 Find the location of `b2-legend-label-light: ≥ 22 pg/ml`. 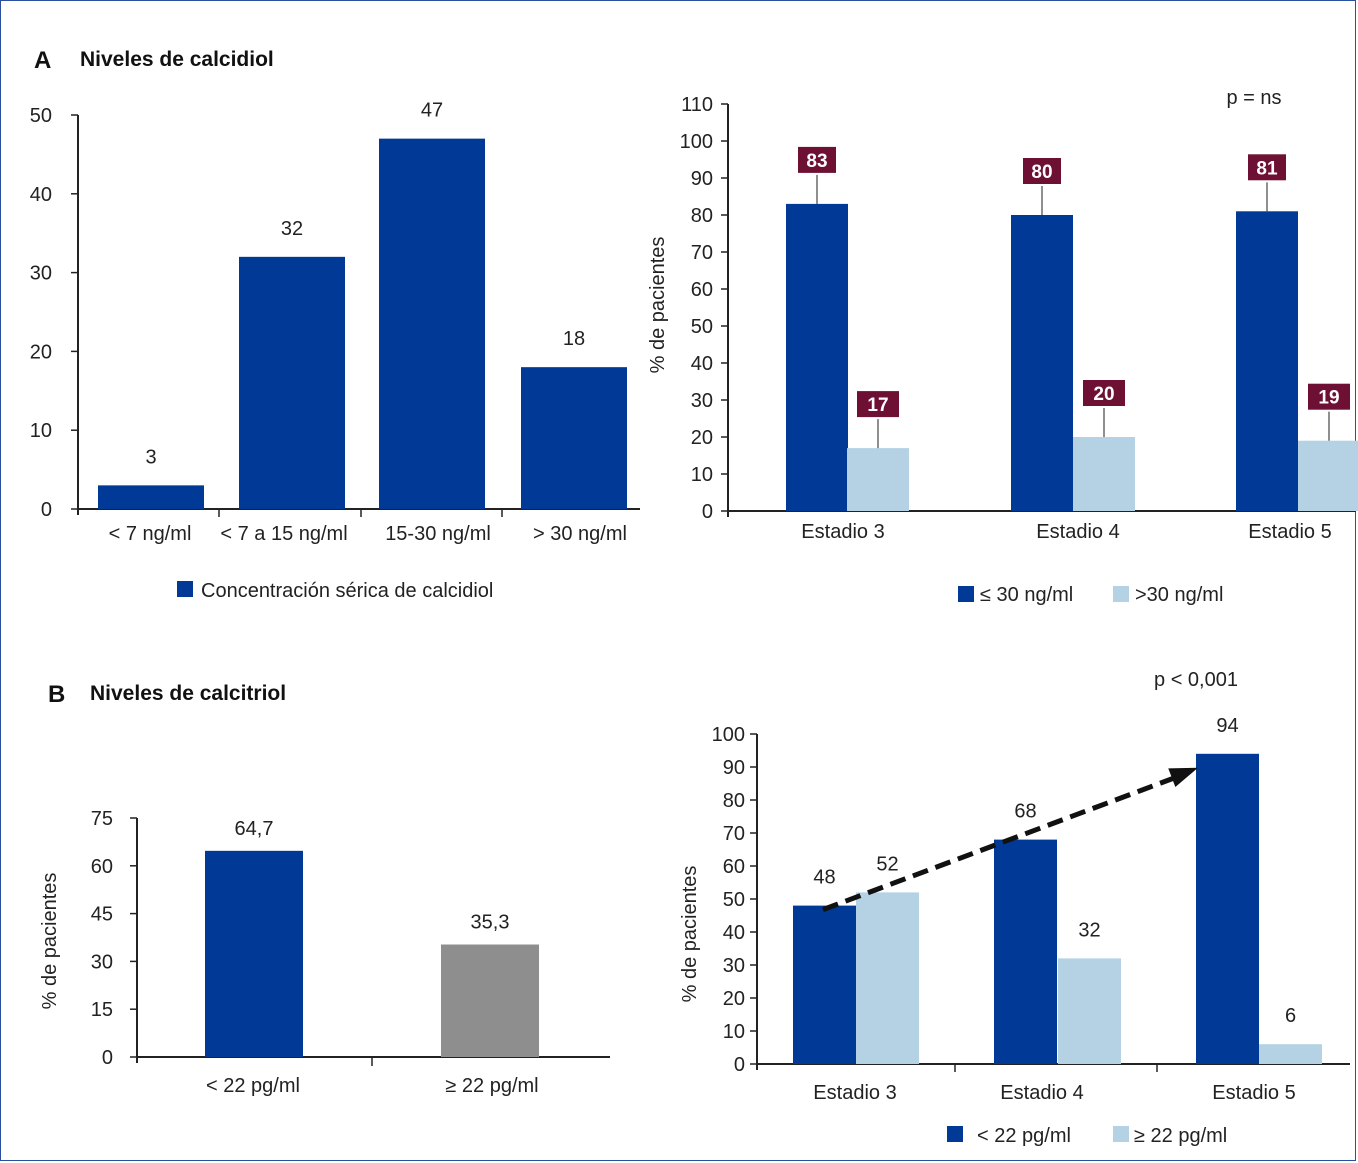

b2-legend-label-light: ≥ 22 pg/ml is located at coordinates (1180, 1136).